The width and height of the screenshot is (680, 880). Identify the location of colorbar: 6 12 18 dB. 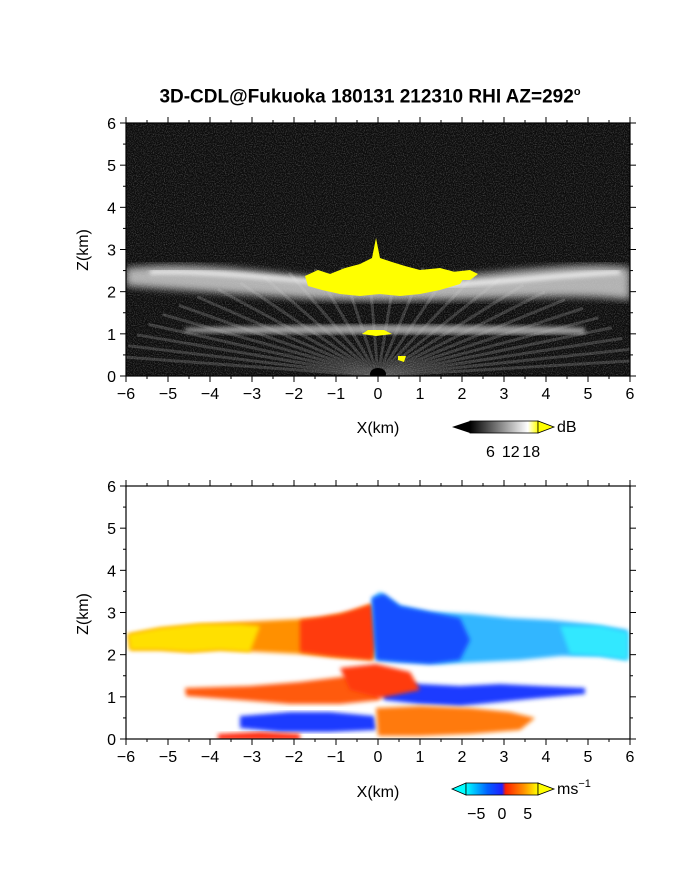
(514, 440).